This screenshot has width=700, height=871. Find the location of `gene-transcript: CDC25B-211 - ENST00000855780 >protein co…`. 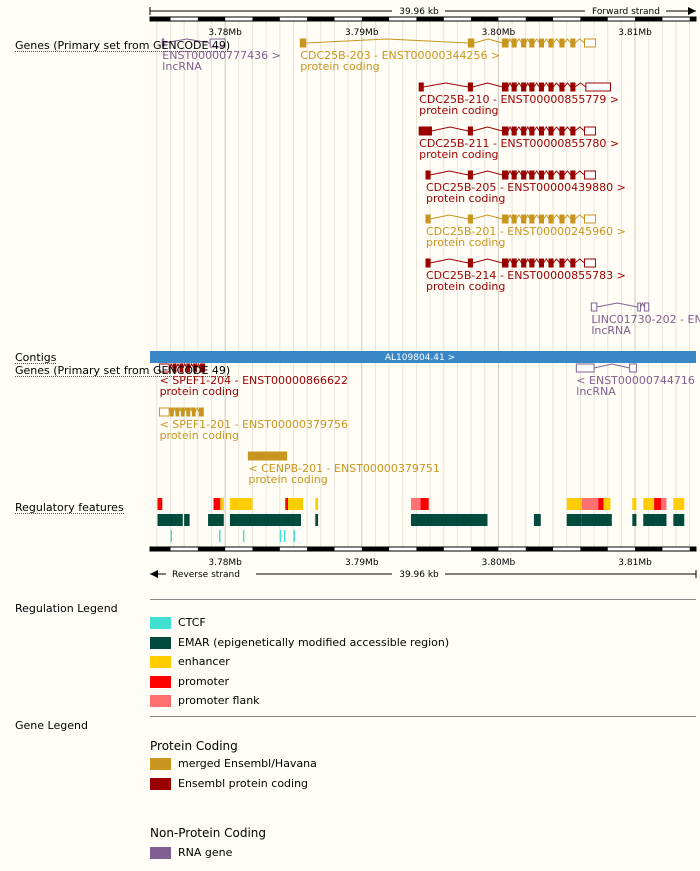

gene-transcript: CDC25B-211 - ENST00000855780 >protein co… is located at coordinates (518, 143).